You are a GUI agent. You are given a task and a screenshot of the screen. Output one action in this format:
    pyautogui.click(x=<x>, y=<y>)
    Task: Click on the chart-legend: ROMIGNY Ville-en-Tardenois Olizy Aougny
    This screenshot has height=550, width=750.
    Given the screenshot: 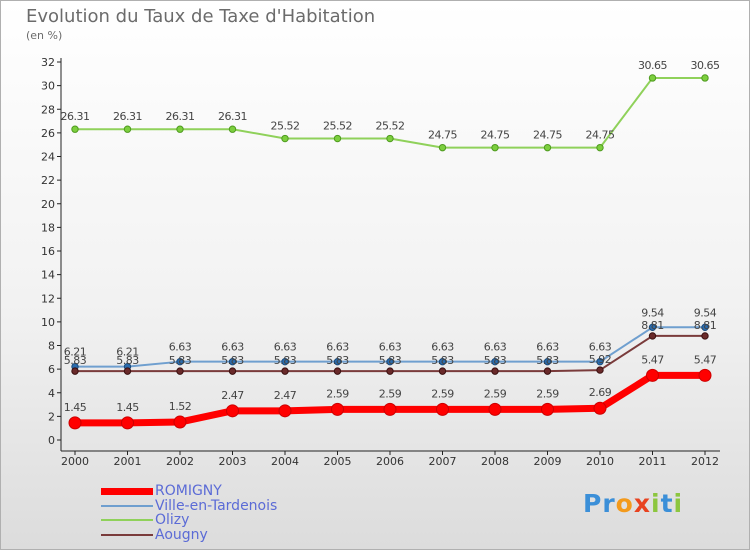 What is the action you would take?
    pyautogui.click(x=189, y=513)
    